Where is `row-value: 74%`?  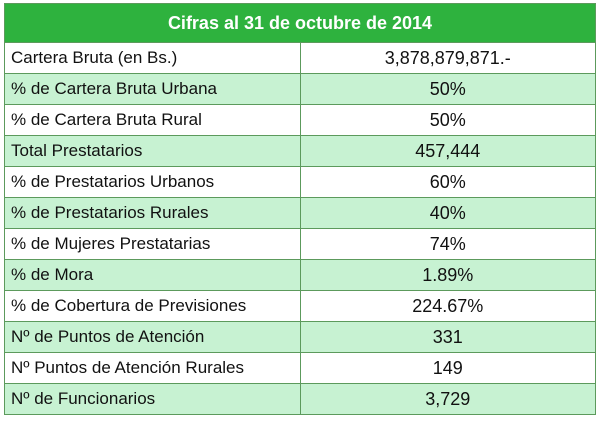
row-value: 74% is located at coordinates (447, 244).